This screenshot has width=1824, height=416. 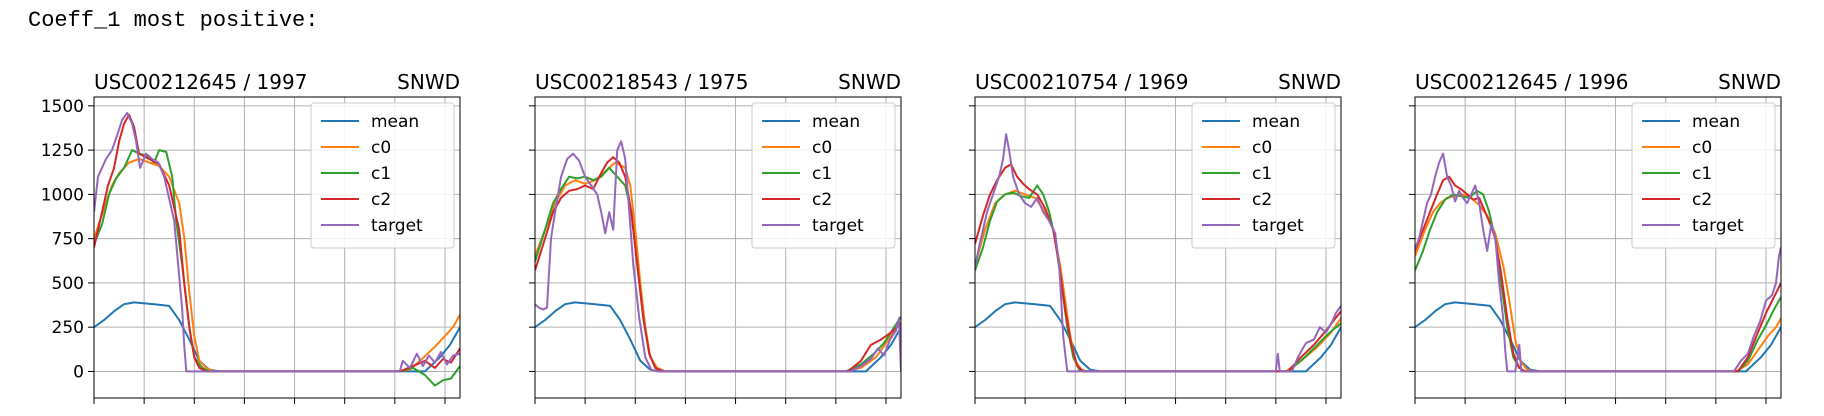 I want to click on y-tick-label: 1000, so click(x=62, y=195).